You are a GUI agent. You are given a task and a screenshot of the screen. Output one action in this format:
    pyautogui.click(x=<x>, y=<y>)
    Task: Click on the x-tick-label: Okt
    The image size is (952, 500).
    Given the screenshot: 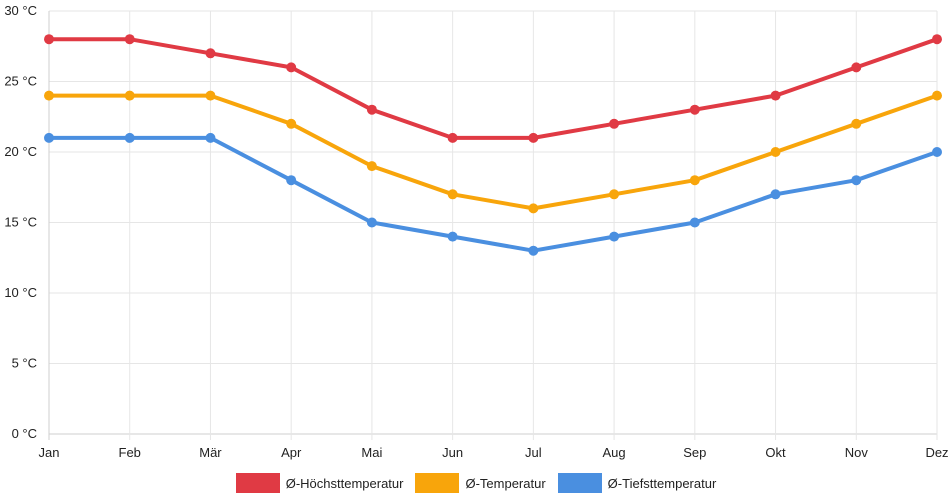 What is the action you would take?
    pyautogui.click(x=775, y=452)
    